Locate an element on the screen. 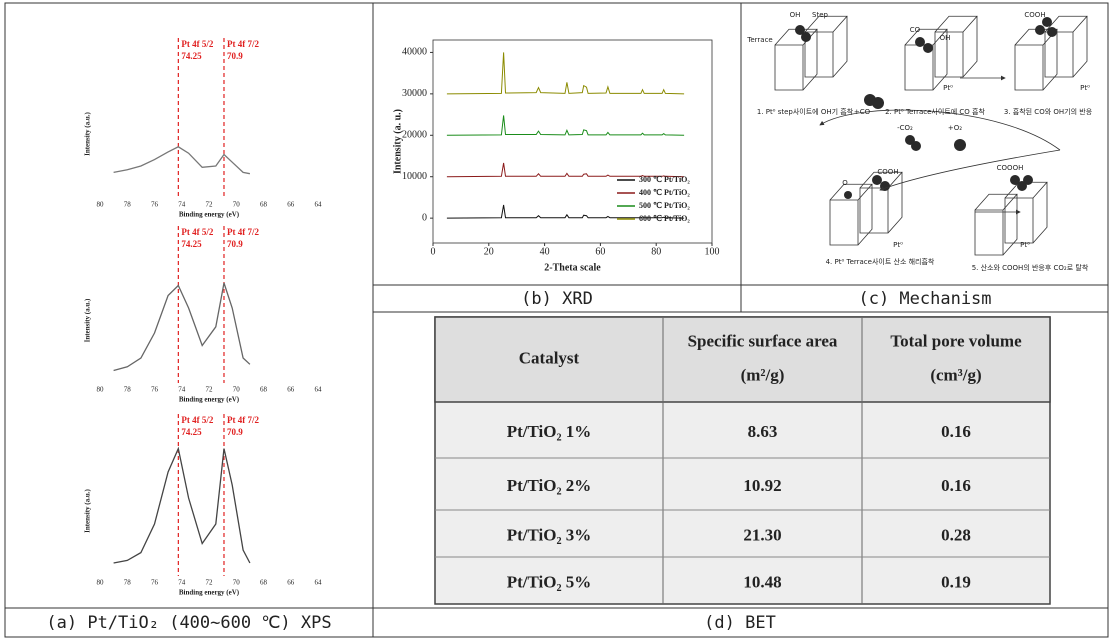  mechanism-label: 5. 산소와 COOH의 반응후 CO₂로 탈착 is located at coordinates (1030, 267).